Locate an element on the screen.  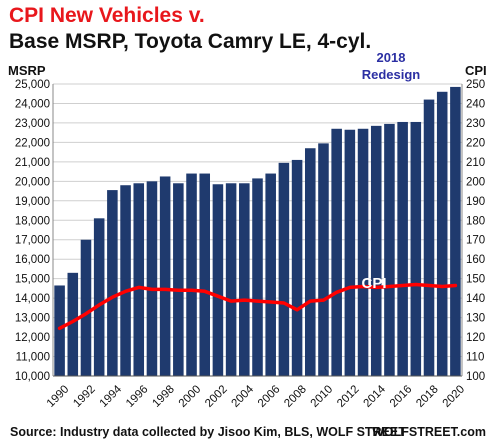
y-left-tick-label: 13,000 is located at coordinates (32, 319).